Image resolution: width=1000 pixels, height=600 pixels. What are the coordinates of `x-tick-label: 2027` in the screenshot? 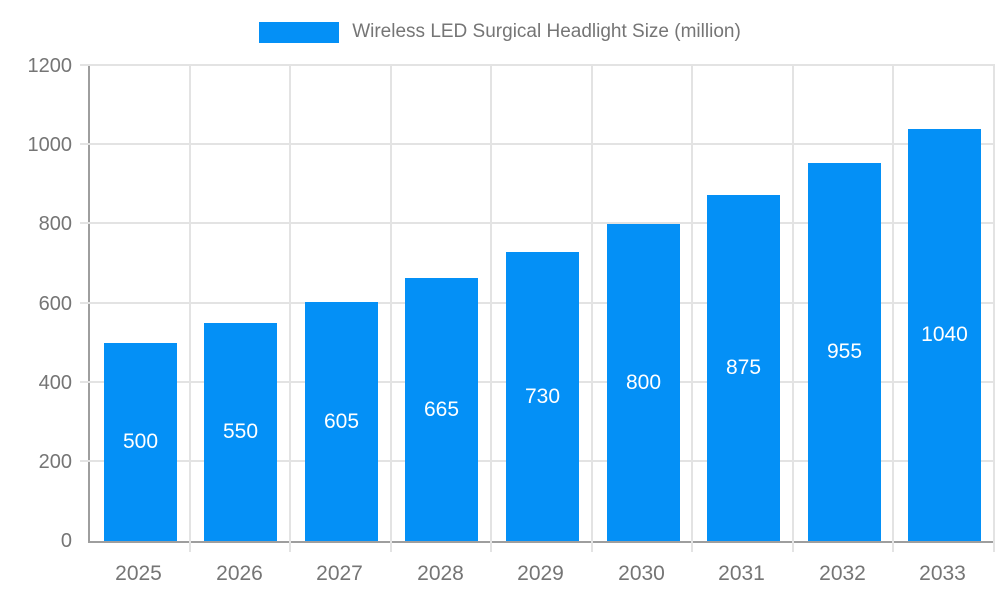 It's located at (339, 573).